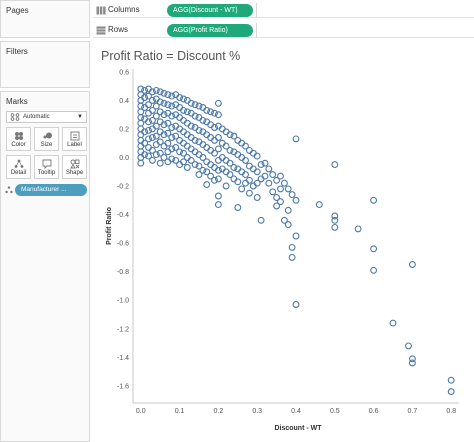 Image resolution: width=474 pixels, height=442 pixels. What do you see at coordinates (210, 10) in the screenshot?
I see `discount-wt-pill: AGG(Discount - WT)` at bounding box center [210, 10].